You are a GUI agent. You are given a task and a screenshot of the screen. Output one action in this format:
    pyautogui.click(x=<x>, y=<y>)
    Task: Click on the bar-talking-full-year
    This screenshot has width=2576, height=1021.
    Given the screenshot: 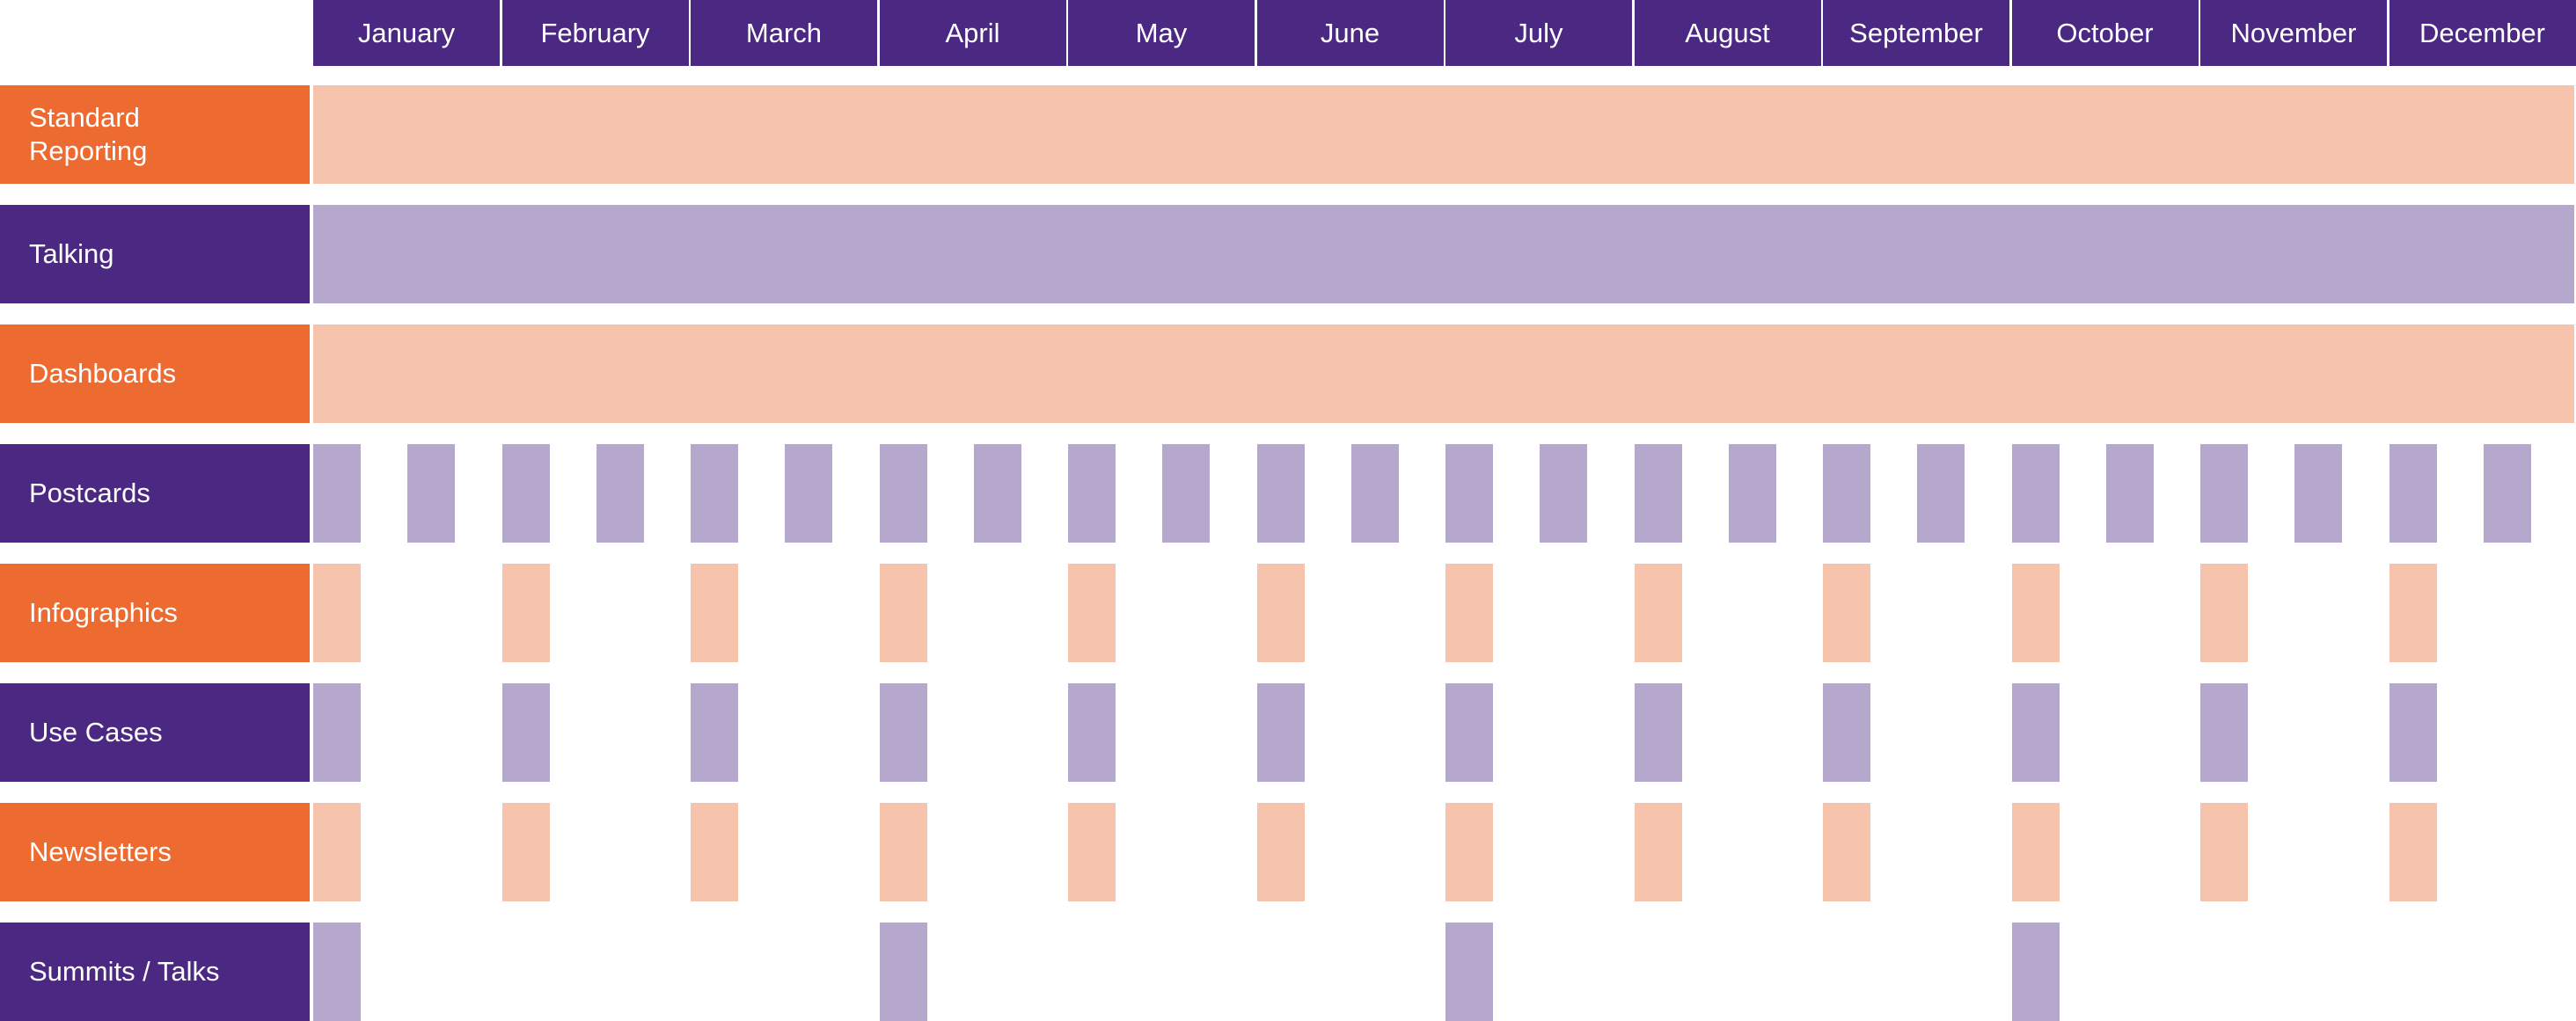 What is the action you would take?
    pyautogui.click(x=1443, y=254)
    